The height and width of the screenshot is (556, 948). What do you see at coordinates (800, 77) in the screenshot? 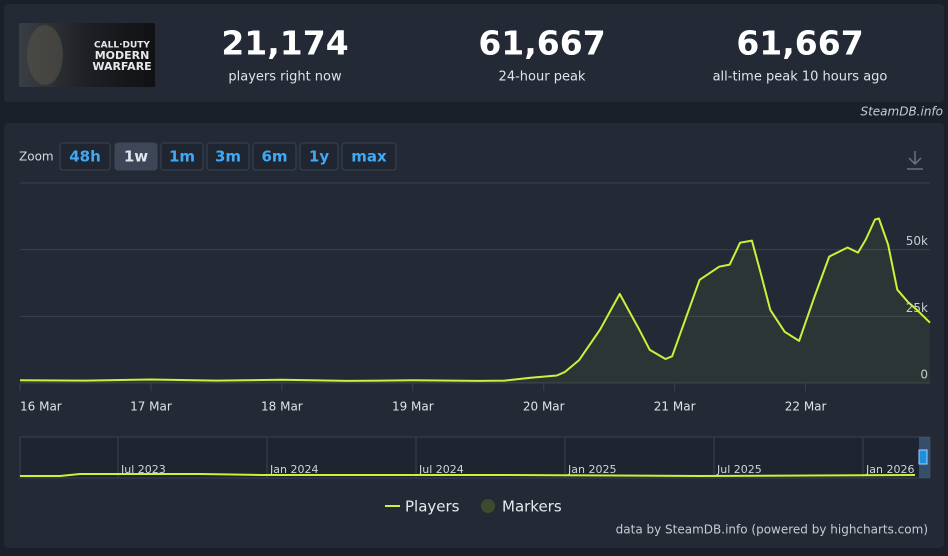
I see `stat-label: all-time peak 10 hours ago` at bounding box center [800, 77].